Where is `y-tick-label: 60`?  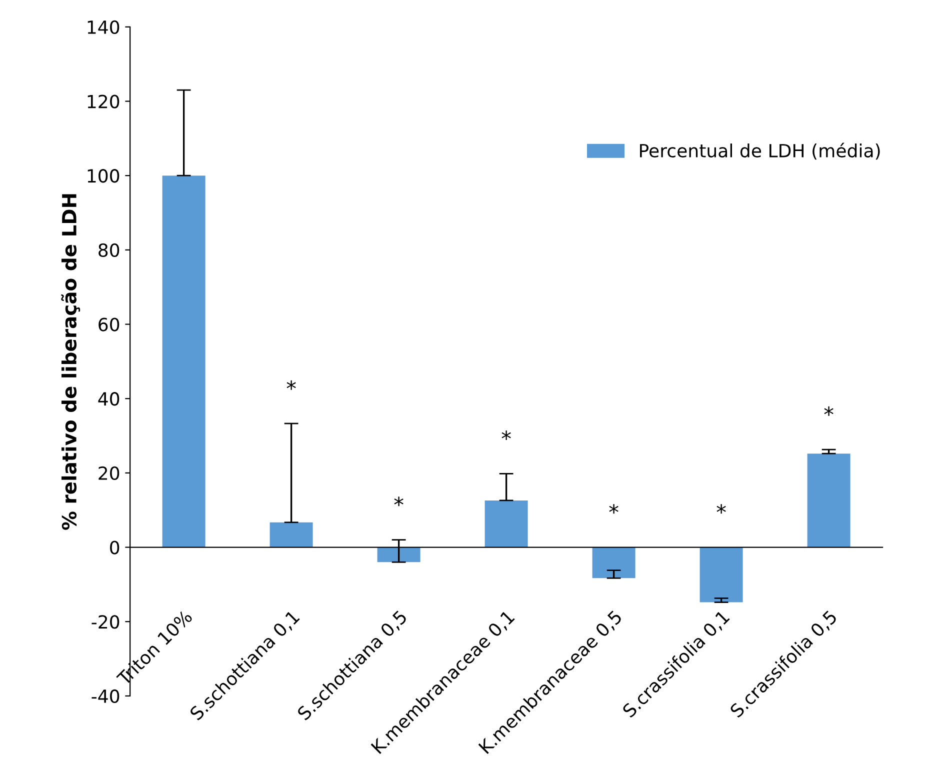 y-tick-label: 60 is located at coordinates (109, 325).